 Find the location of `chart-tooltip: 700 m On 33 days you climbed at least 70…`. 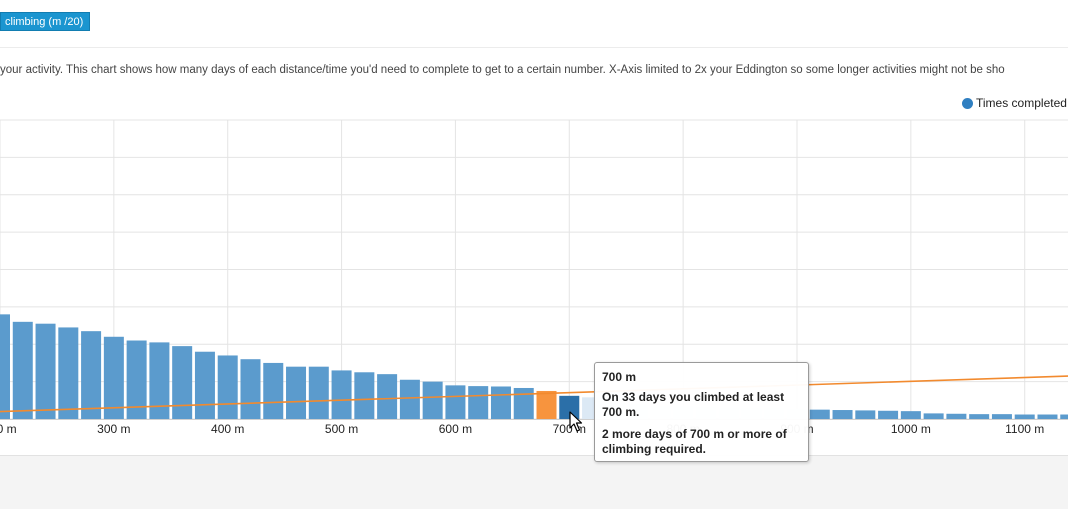

chart-tooltip: 700 m On 33 days you climbed at least 70… is located at coordinates (701, 412).